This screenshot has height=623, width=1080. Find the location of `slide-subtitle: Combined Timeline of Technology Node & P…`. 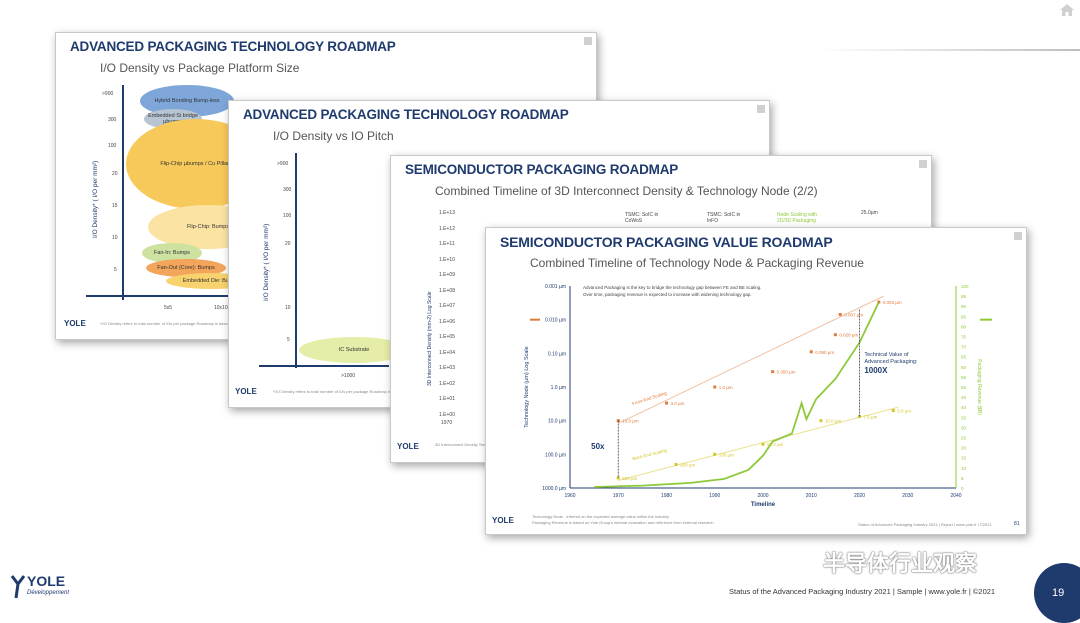

slide-subtitle: Combined Timeline of Technology Node & P… is located at coordinates (697, 263).